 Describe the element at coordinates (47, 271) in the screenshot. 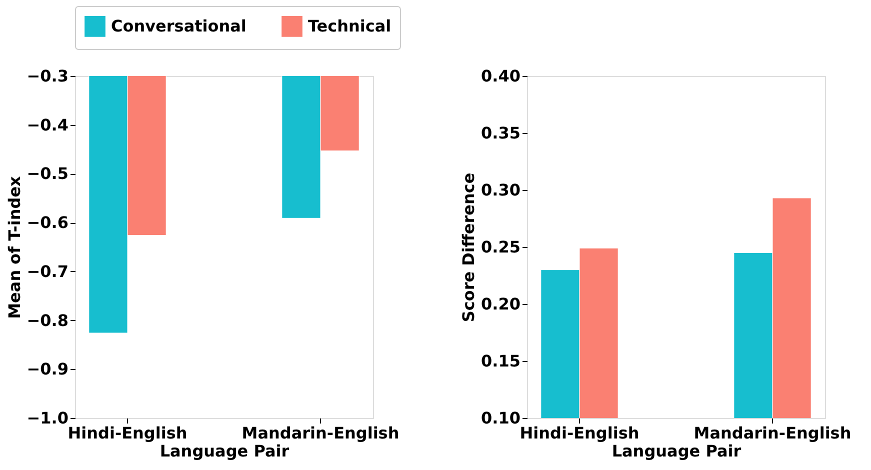

I see `y-tick-label: −0.7` at that location.